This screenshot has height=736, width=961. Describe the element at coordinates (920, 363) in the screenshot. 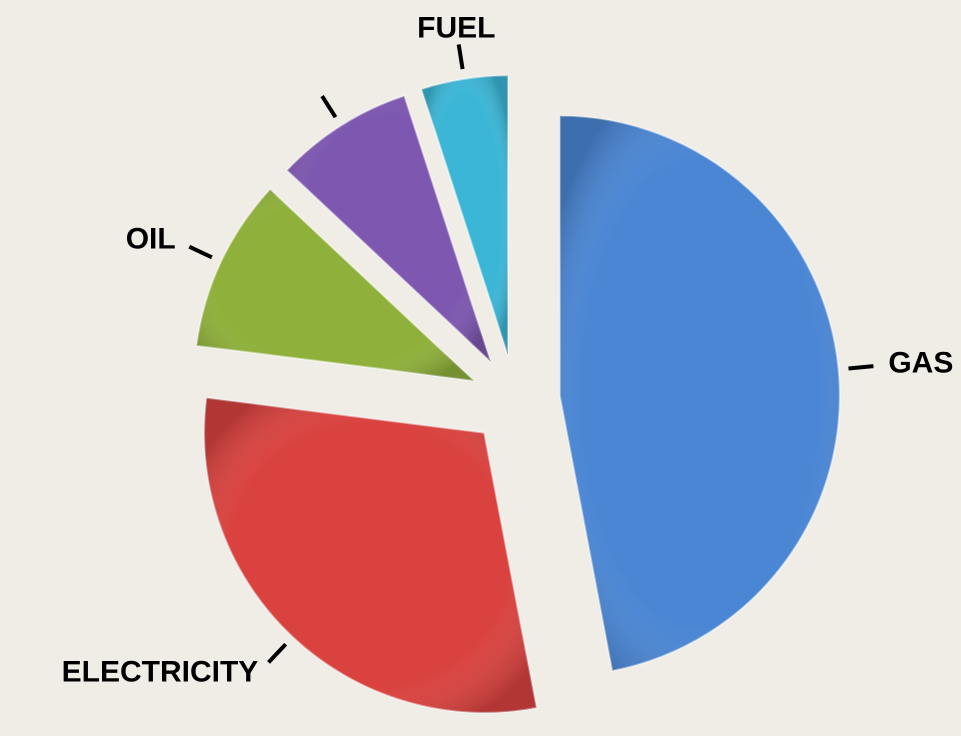

I see `slice-label: GAS` at that location.